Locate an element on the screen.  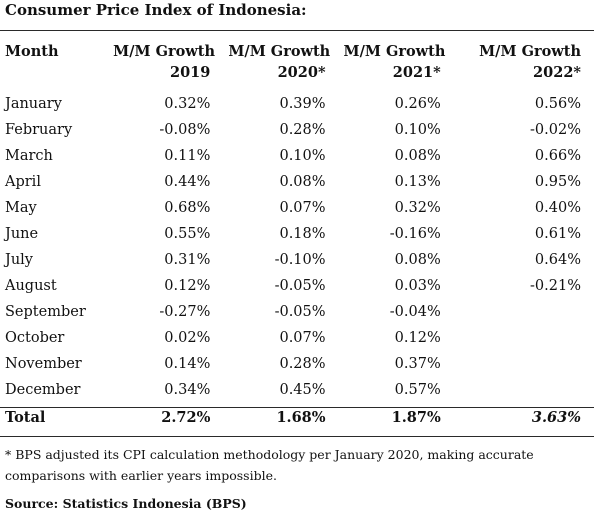
value-2019: 0.11% is located at coordinates (187, 156).